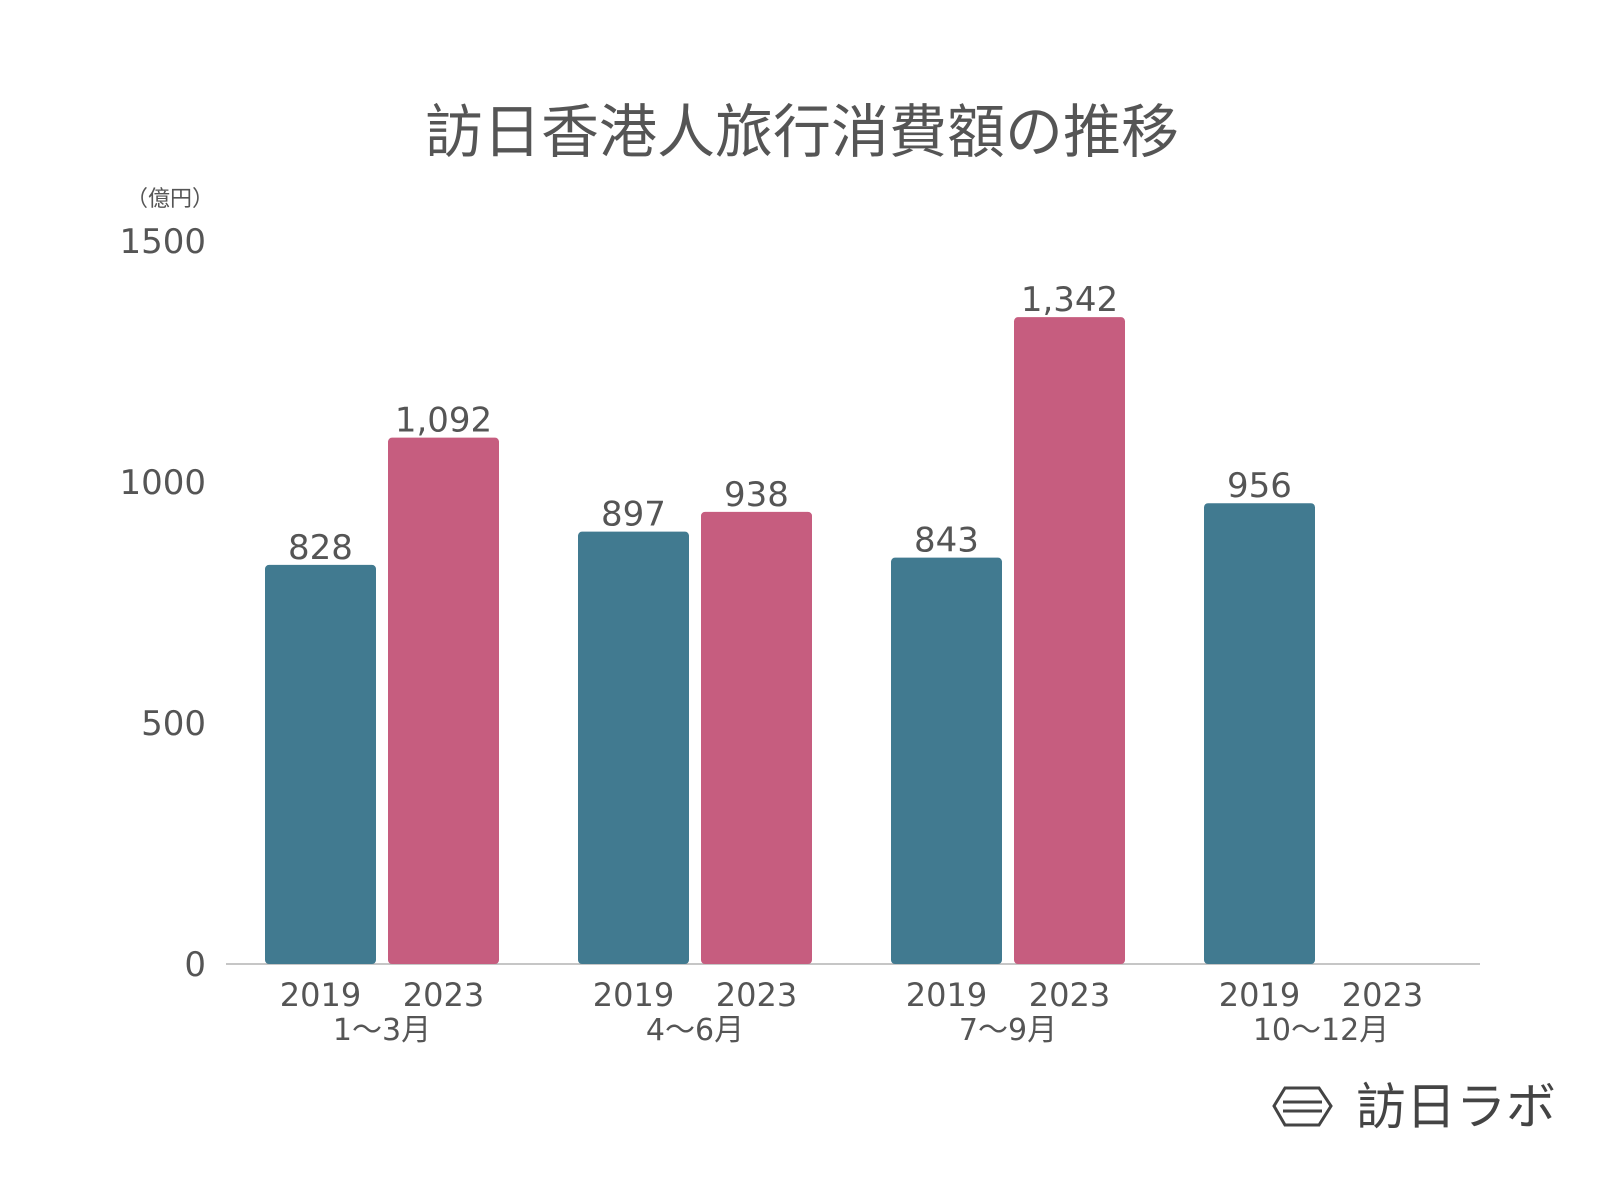 This screenshot has width=1600, height=1200. I want to click on bar-value-label: 1,342, so click(1069, 300).